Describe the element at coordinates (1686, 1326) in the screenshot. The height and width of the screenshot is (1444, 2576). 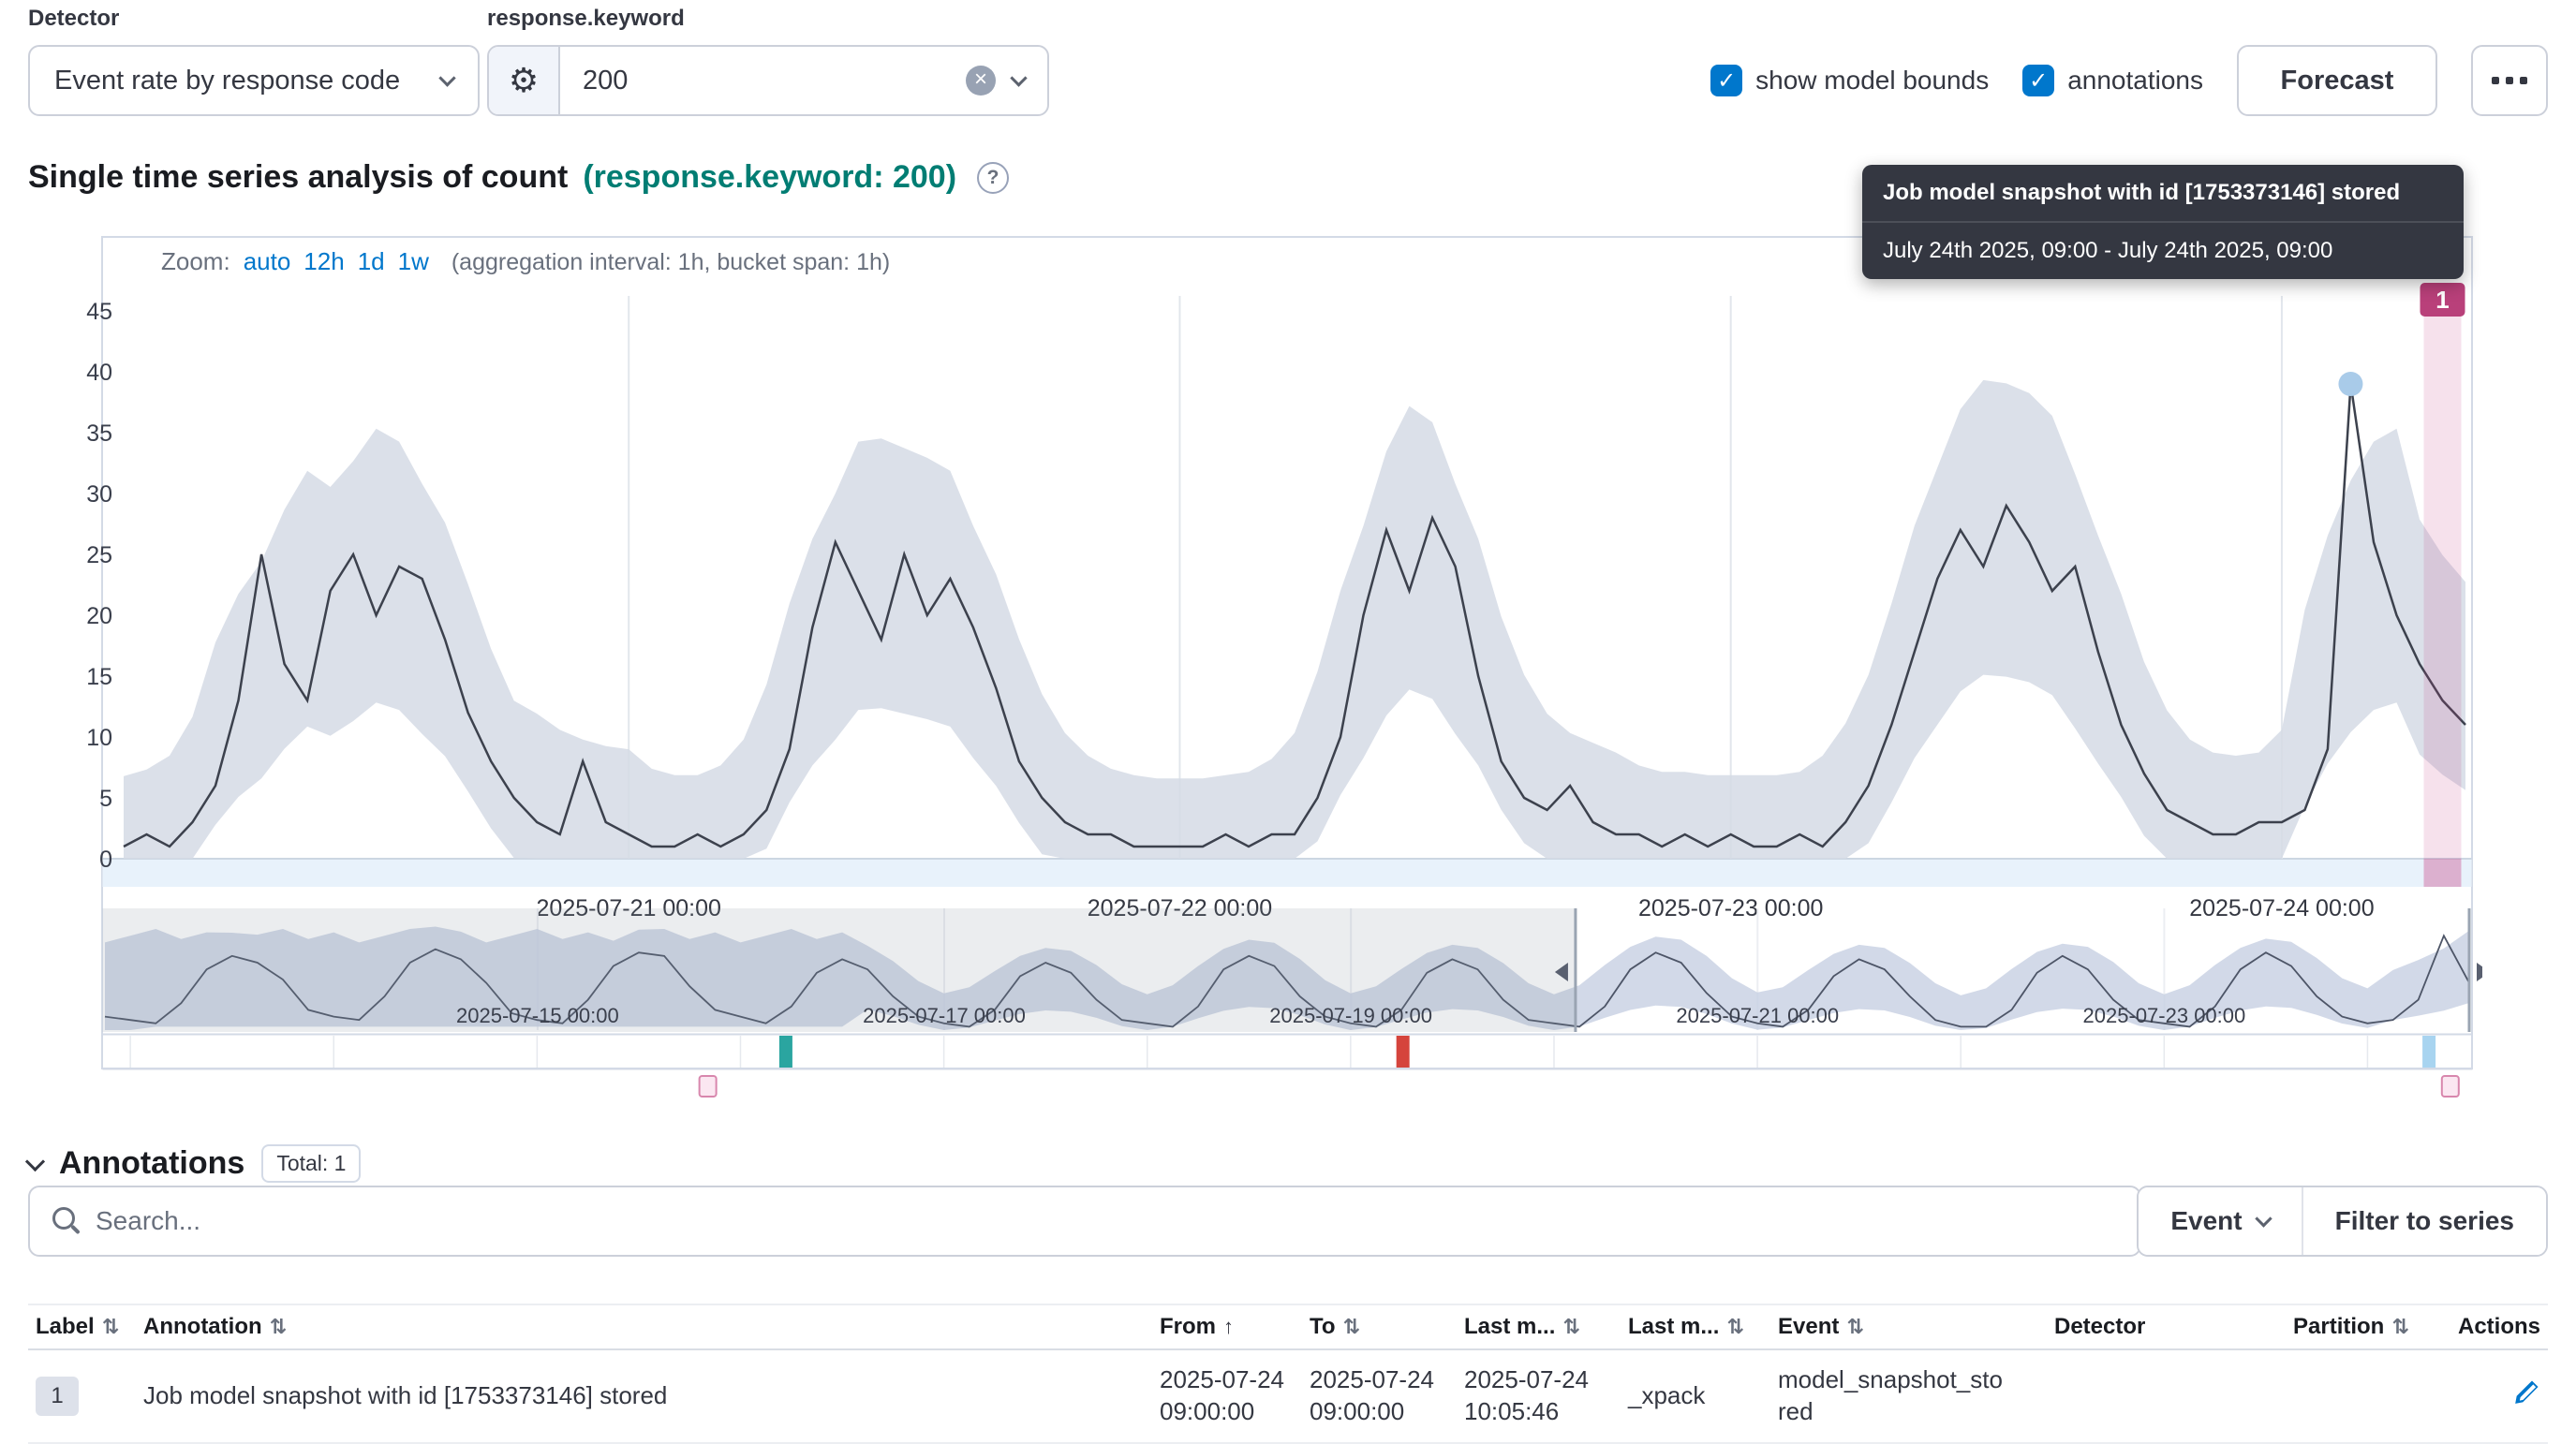
I see `col-last-modified-by: Last m... ⇅` at that location.